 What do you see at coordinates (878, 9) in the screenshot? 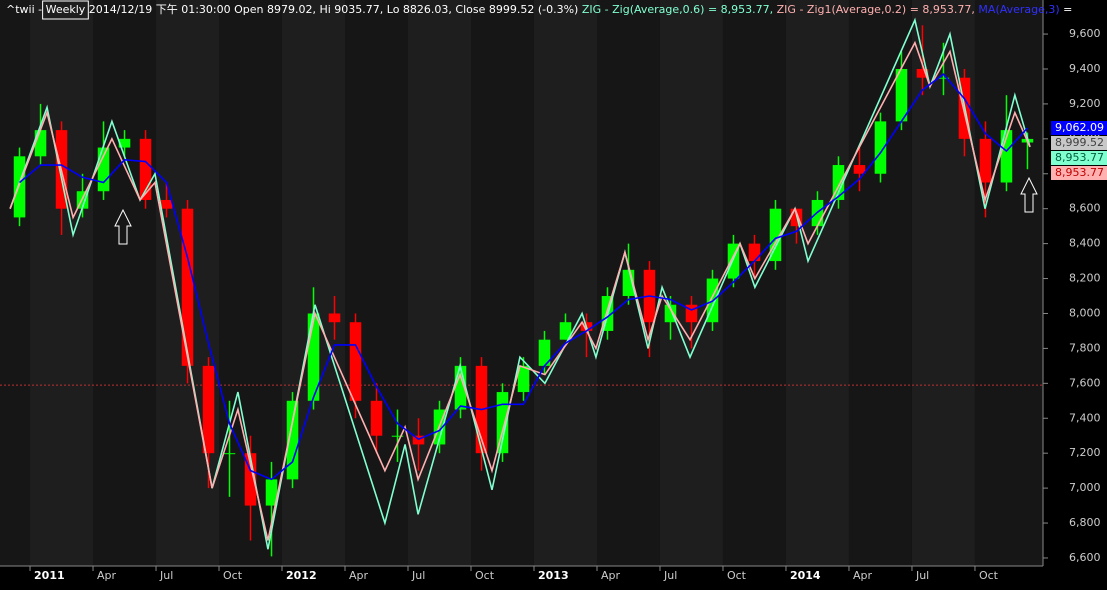
I see `header-text: ZIG - Zig1(Average,0.2) = 8,953.77,` at bounding box center [878, 9].